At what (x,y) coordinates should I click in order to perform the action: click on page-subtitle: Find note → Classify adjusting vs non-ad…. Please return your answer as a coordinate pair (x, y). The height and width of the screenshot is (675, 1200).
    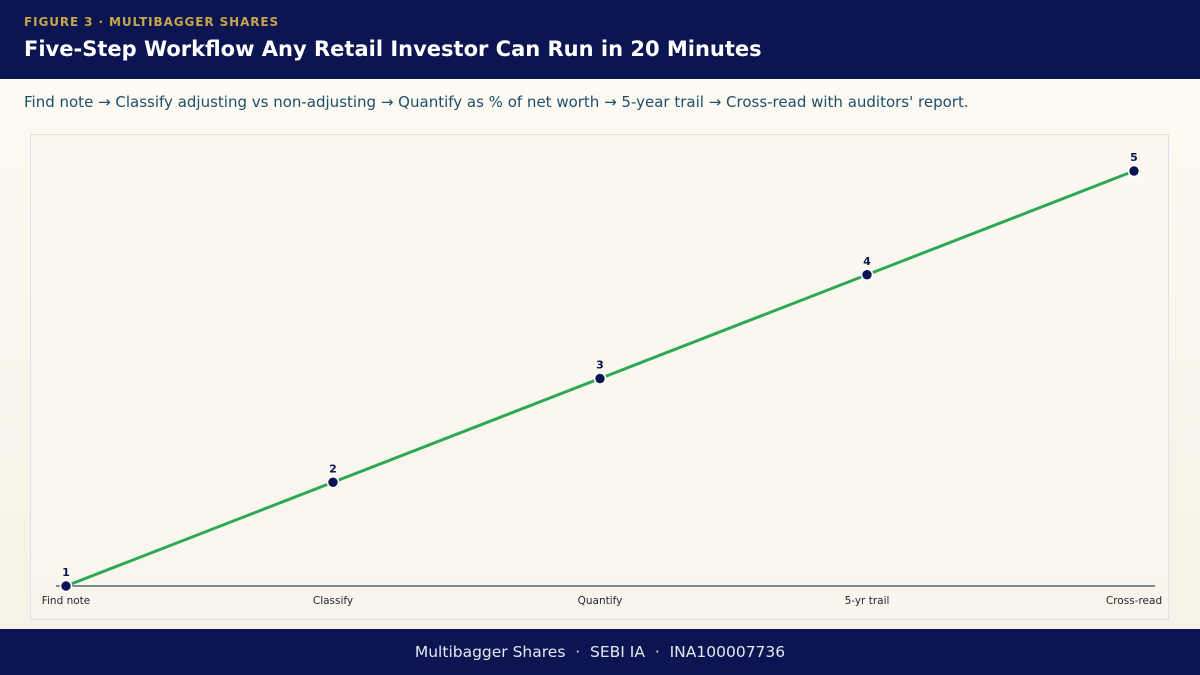
    Looking at the image, I should click on (496, 102).